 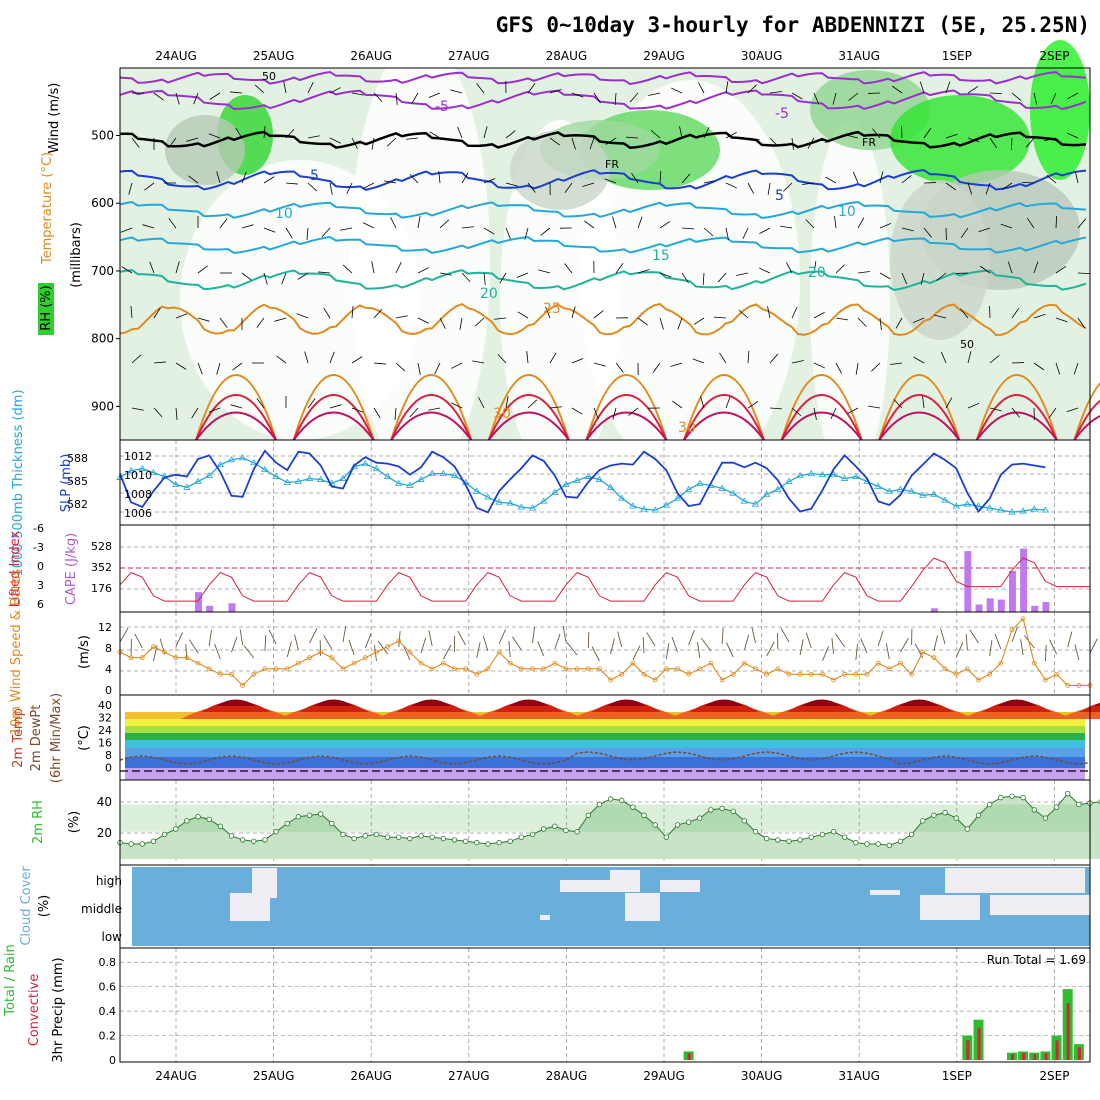 I want to click on contour-m5, so click(x=603, y=100).